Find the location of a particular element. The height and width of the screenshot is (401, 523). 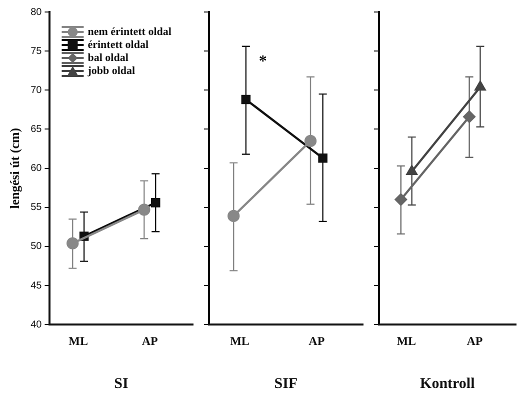

x-axis-title: SIF is located at coordinates (286, 384).